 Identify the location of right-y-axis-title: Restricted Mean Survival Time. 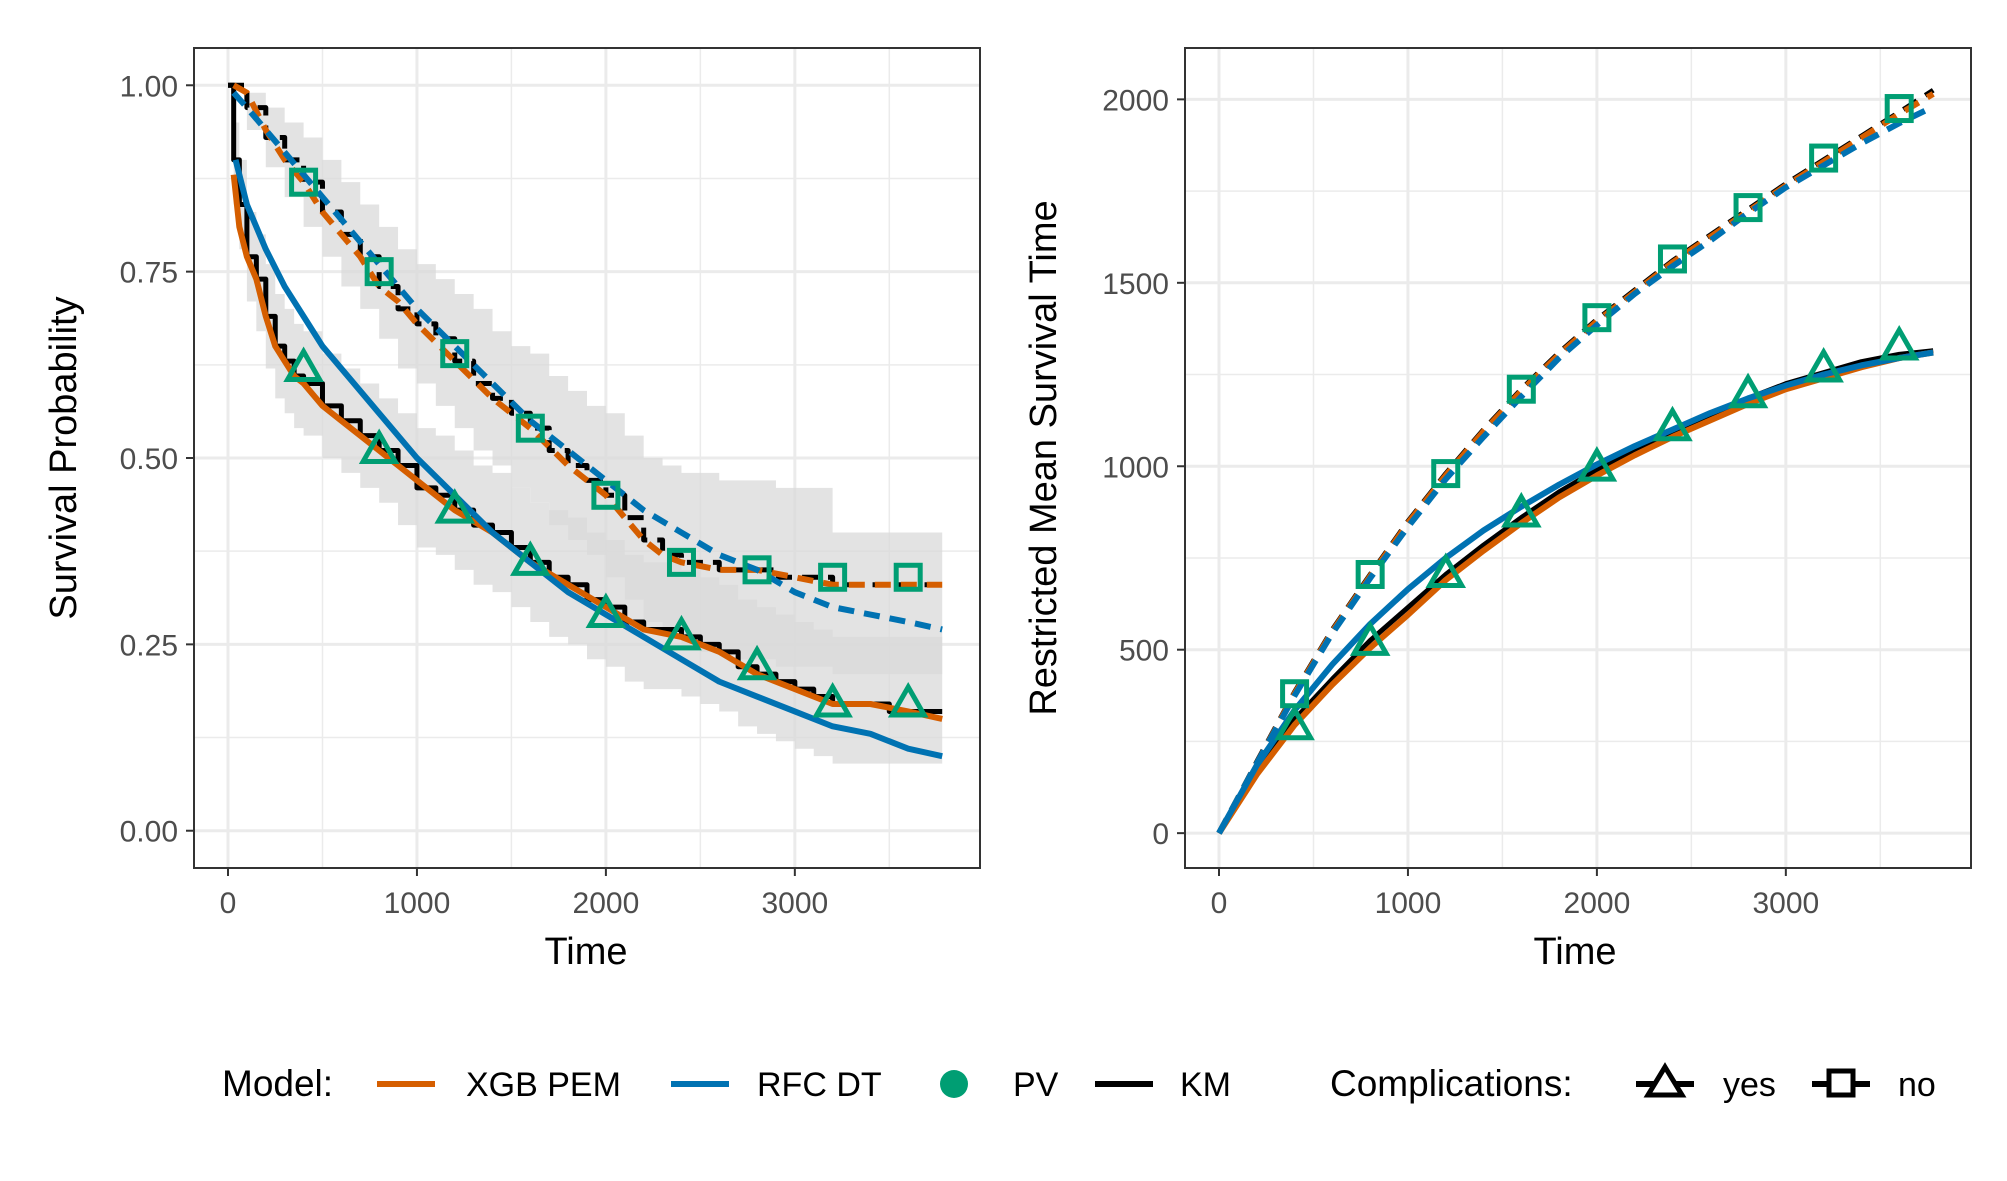
(1044, 457).